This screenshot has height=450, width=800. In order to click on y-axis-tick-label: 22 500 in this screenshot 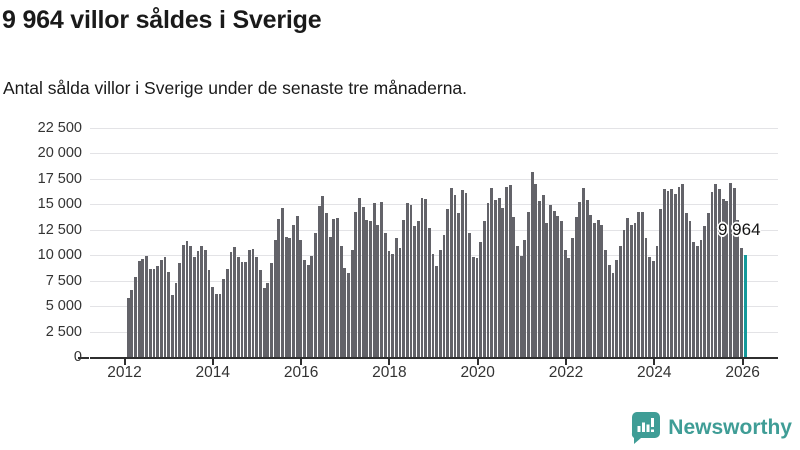, I will do `click(59, 127)`.